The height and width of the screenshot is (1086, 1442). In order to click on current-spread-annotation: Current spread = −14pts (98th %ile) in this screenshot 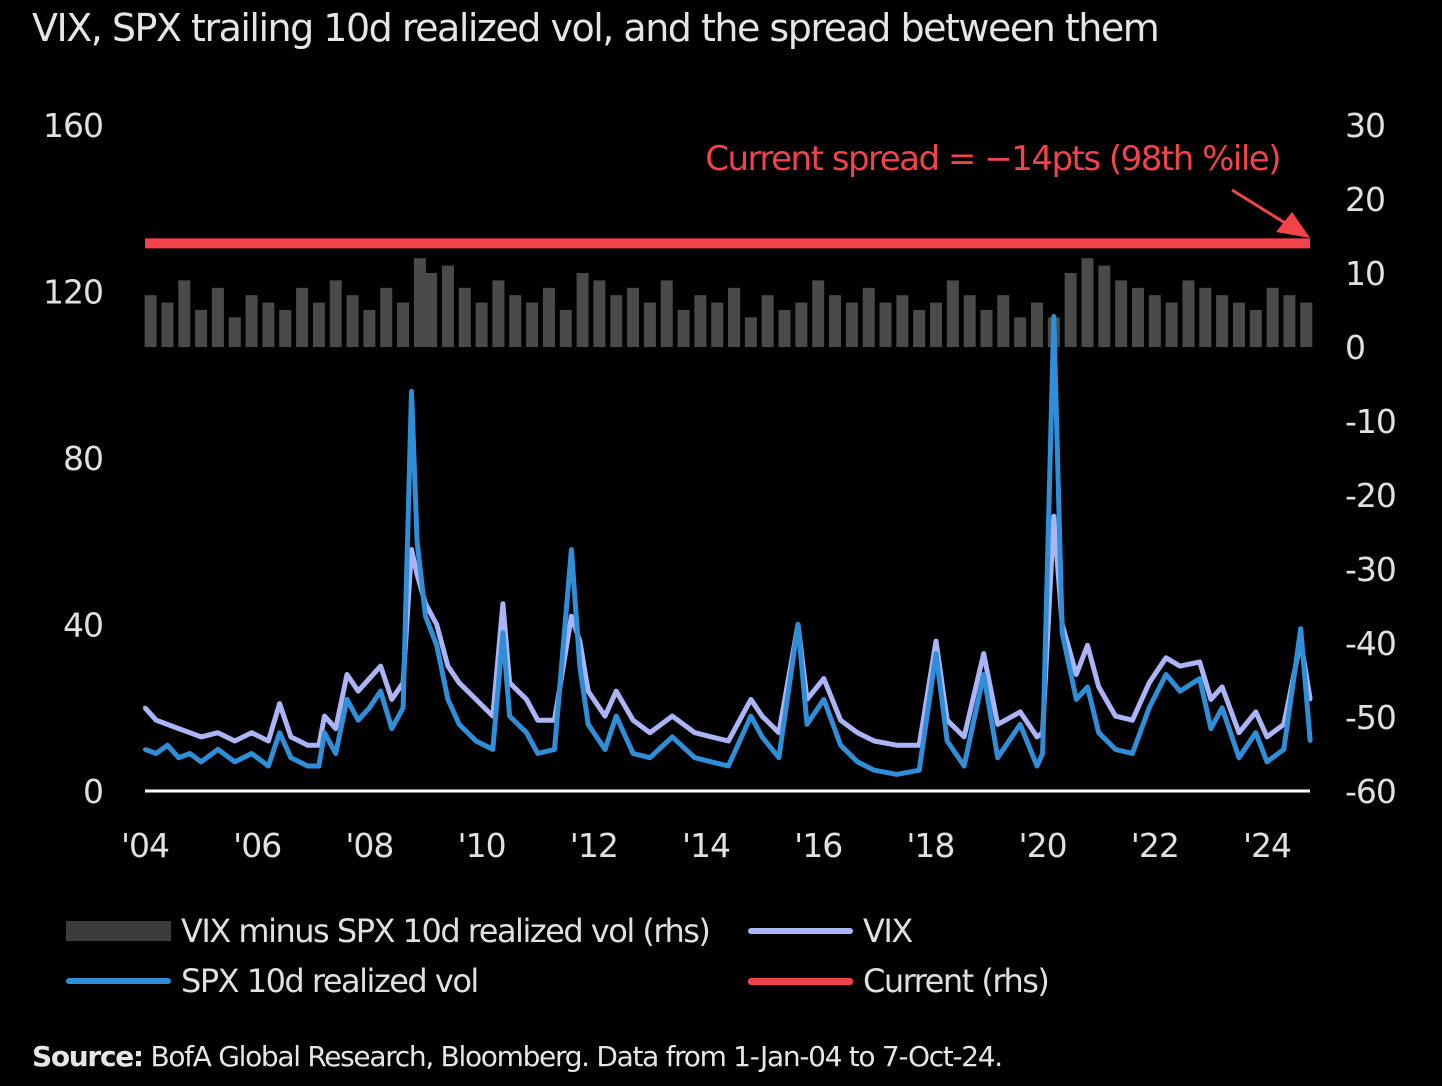, I will do `click(992, 159)`.